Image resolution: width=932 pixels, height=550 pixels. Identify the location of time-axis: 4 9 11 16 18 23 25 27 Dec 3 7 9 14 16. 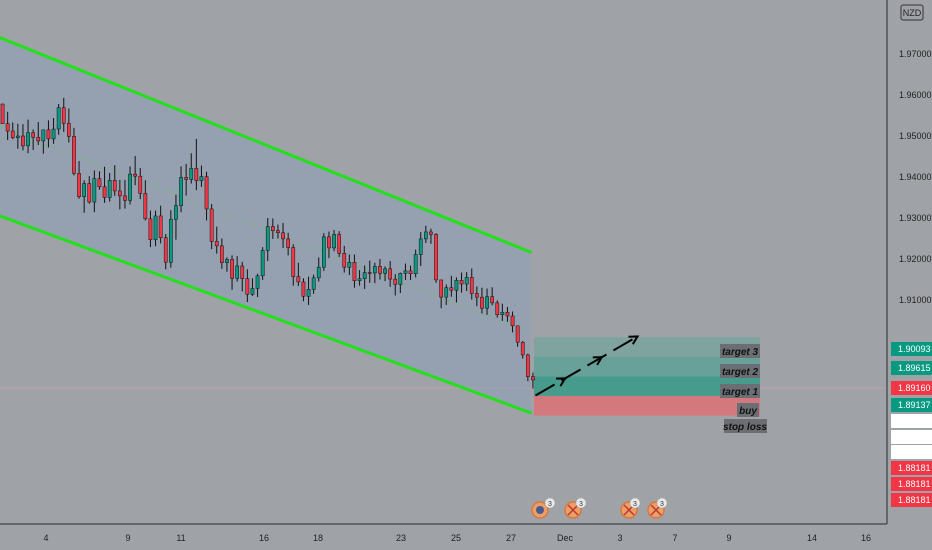
(457, 538).